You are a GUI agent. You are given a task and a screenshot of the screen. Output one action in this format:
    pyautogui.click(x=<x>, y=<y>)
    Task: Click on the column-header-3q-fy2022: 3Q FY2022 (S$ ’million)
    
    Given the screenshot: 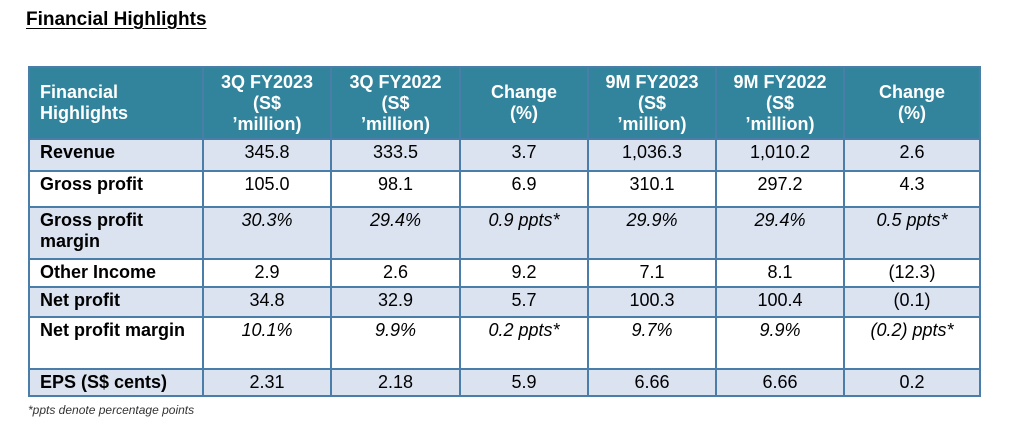 What is the action you would take?
    pyautogui.click(x=395, y=103)
    